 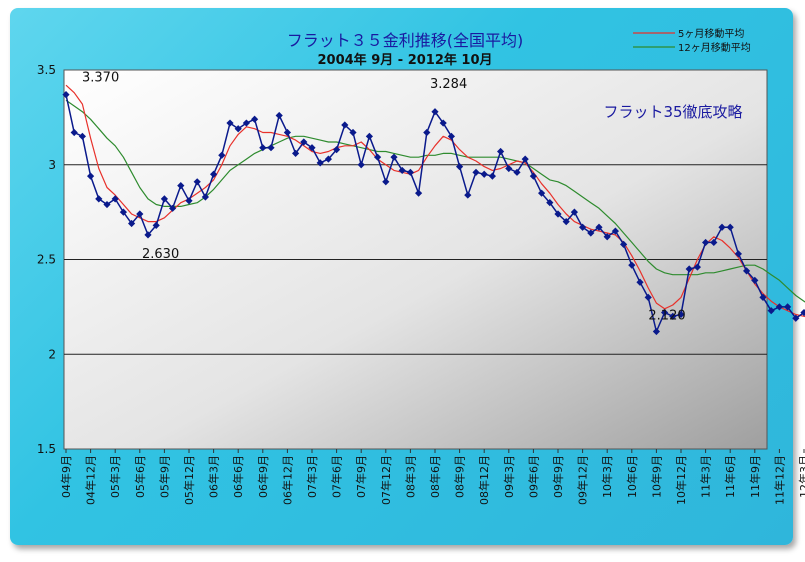 I want to click on y-tick-label: 2, so click(x=52, y=354).